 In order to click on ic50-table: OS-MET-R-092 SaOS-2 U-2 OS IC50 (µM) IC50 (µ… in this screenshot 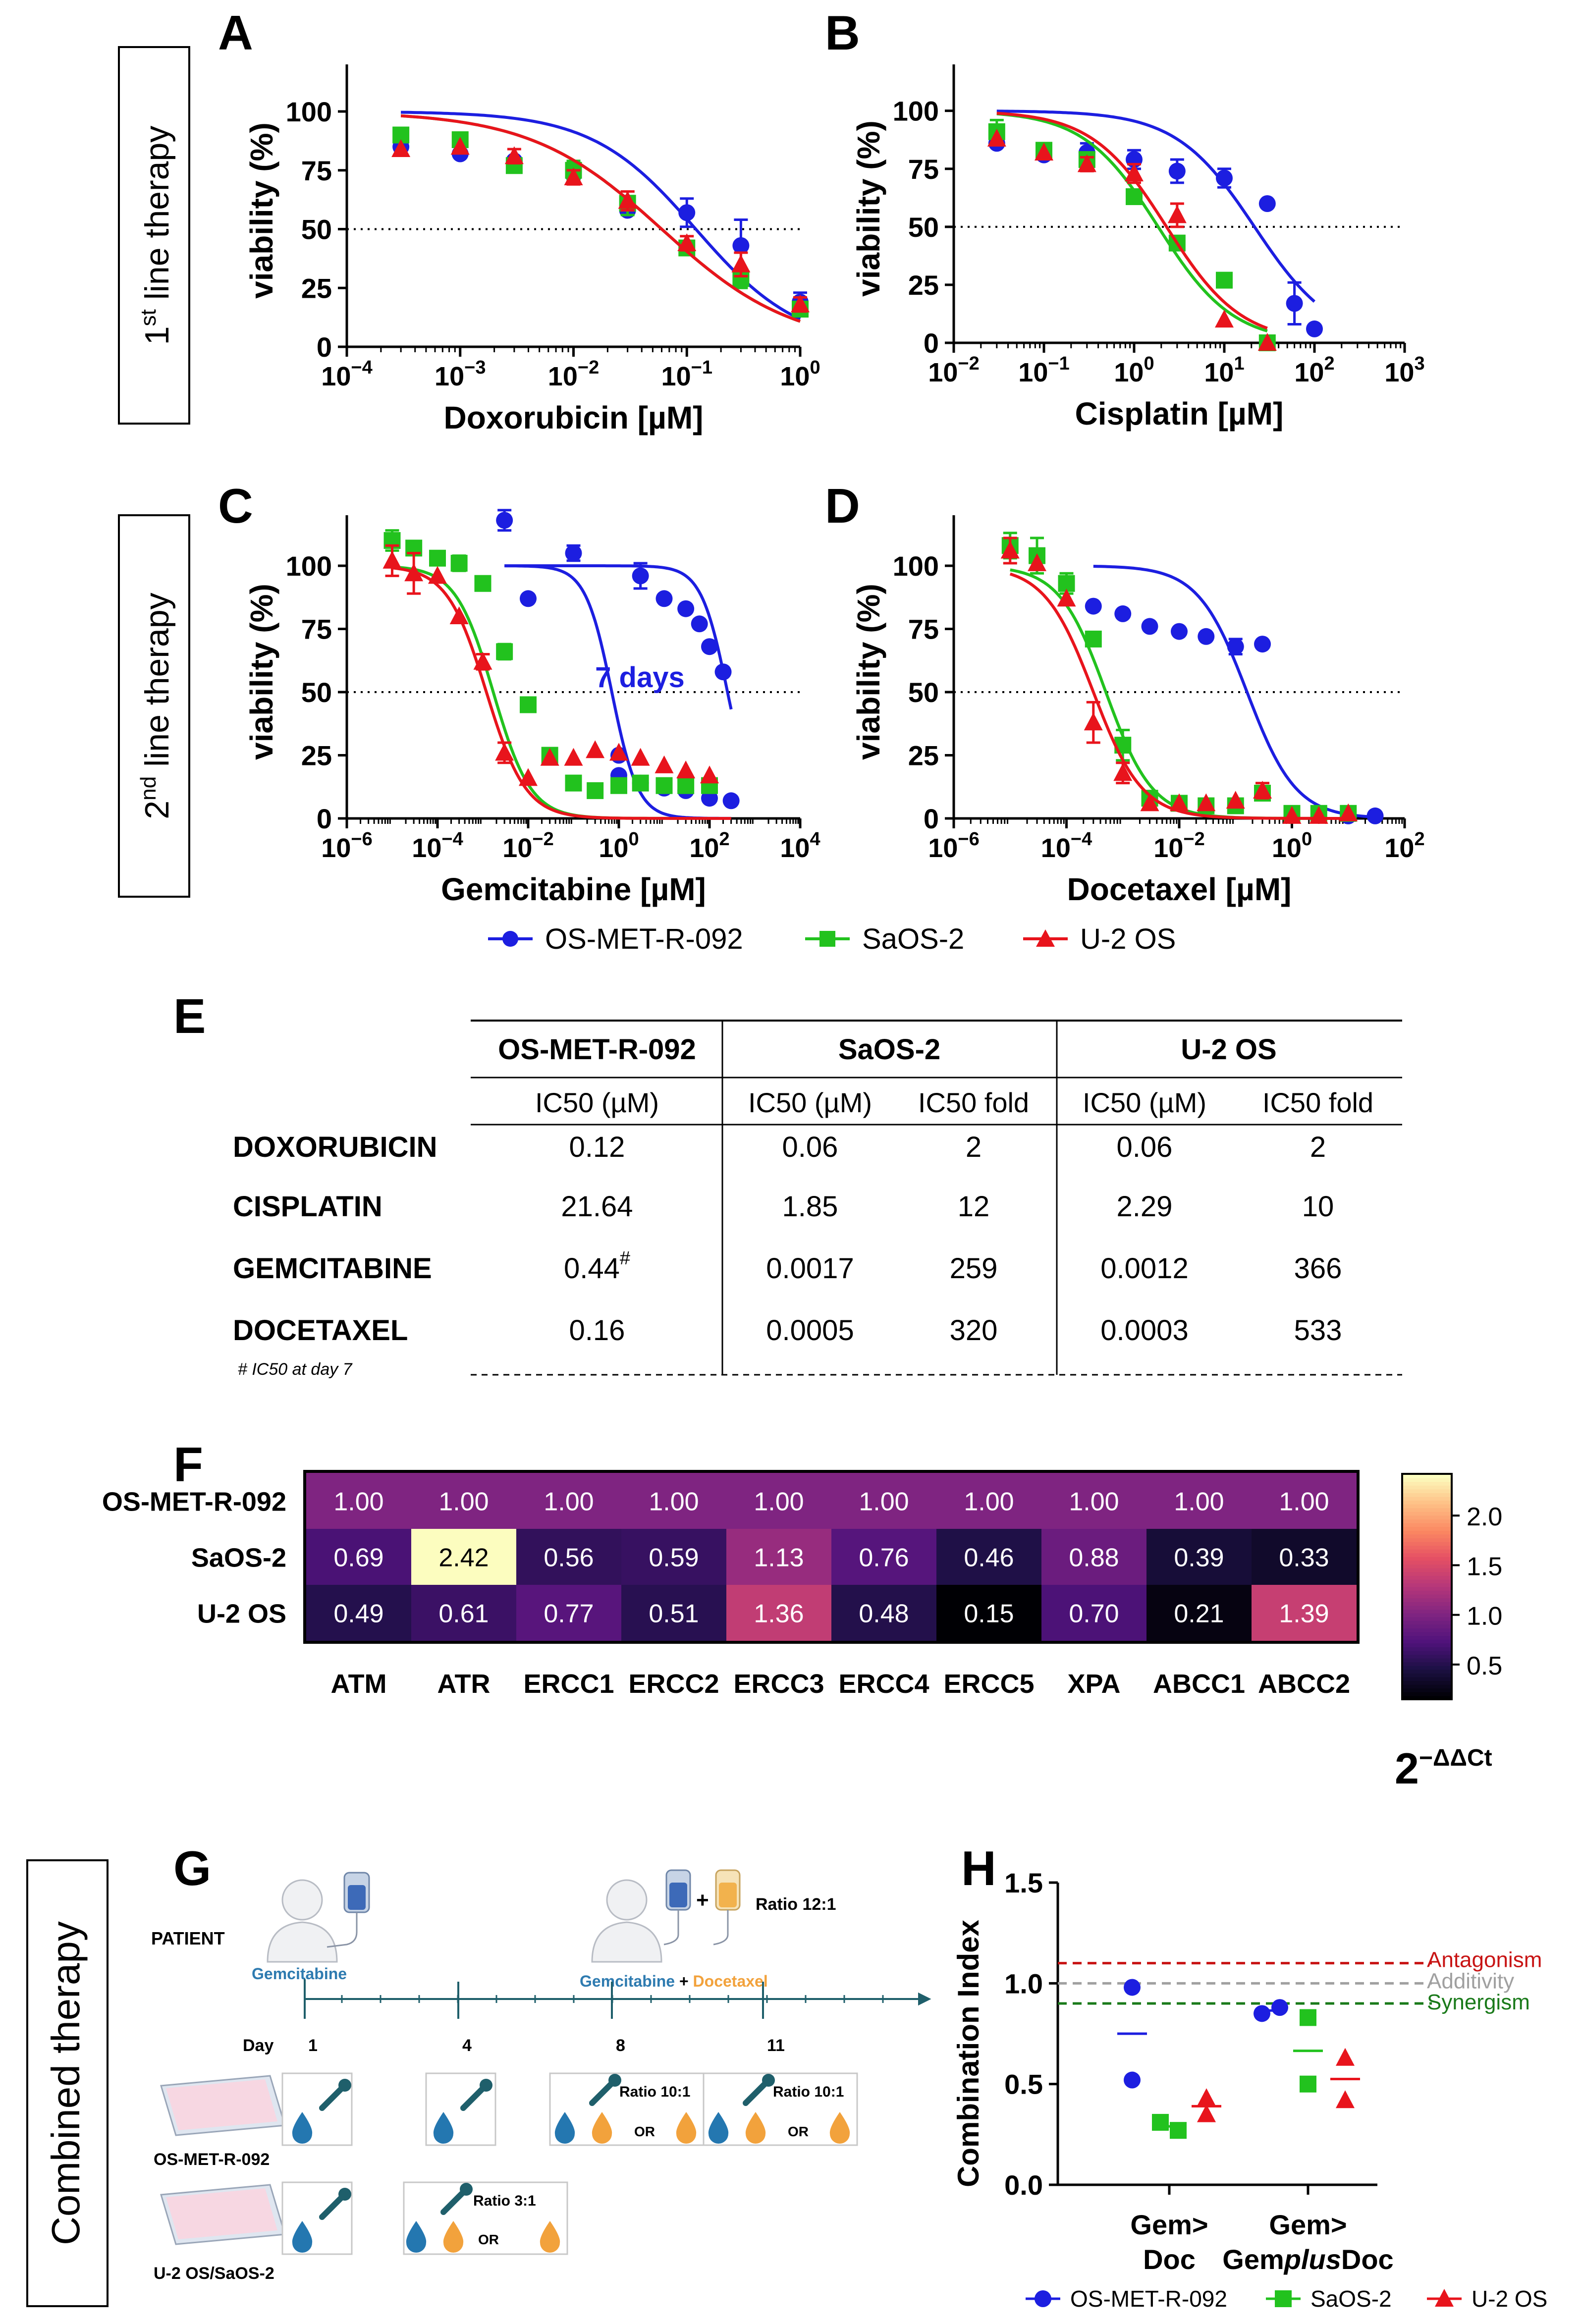, I will do `click(817, 1199)`.